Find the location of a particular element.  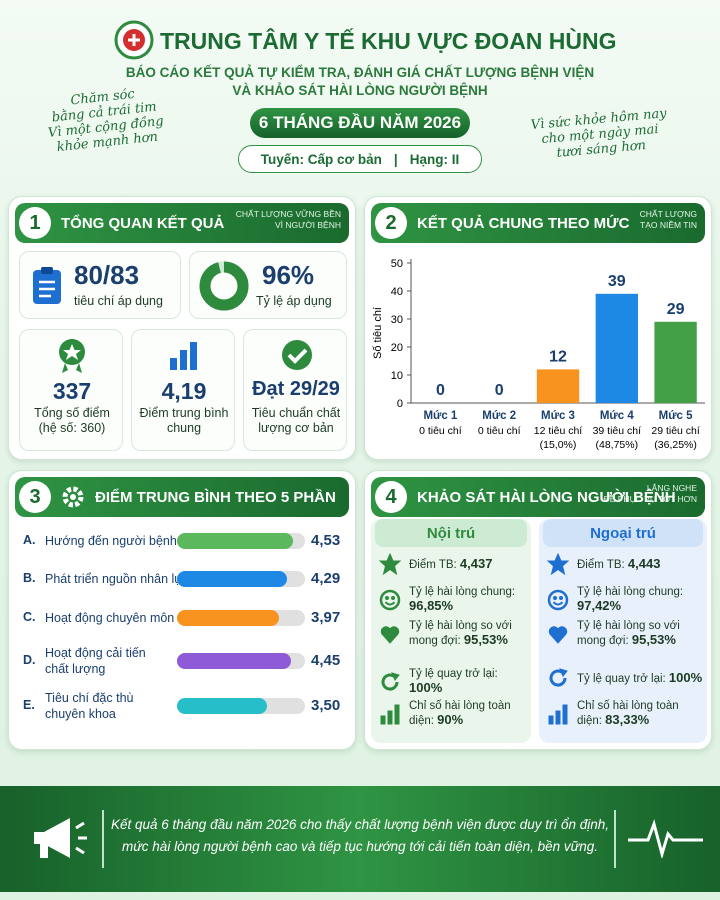

rate-card: 96% Tỷ lệ áp dụng is located at coordinates (268, 285).